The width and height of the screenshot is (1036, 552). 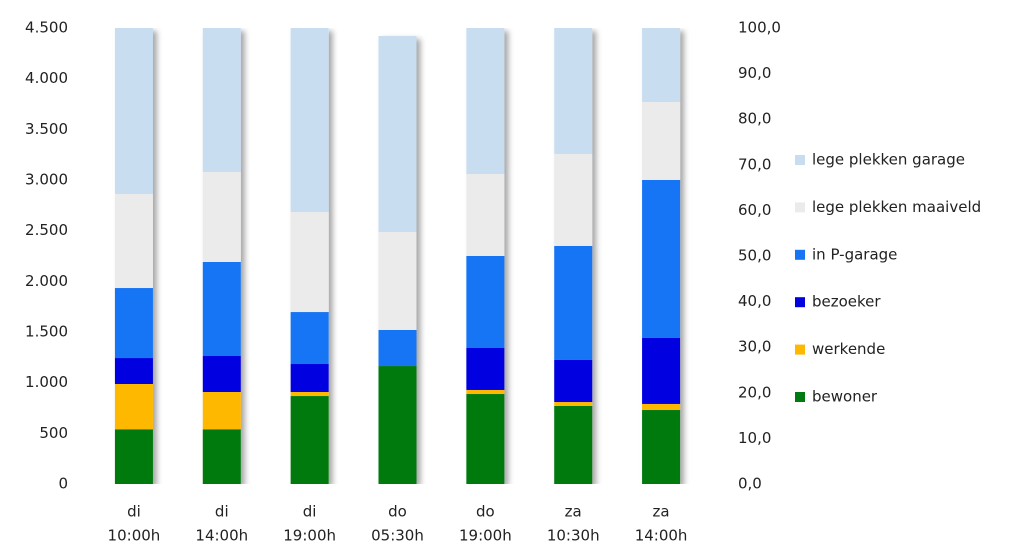 What do you see at coordinates (46, 382) in the screenshot?
I see `y-tick-label: 1.000` at bounding box center [46, 382].